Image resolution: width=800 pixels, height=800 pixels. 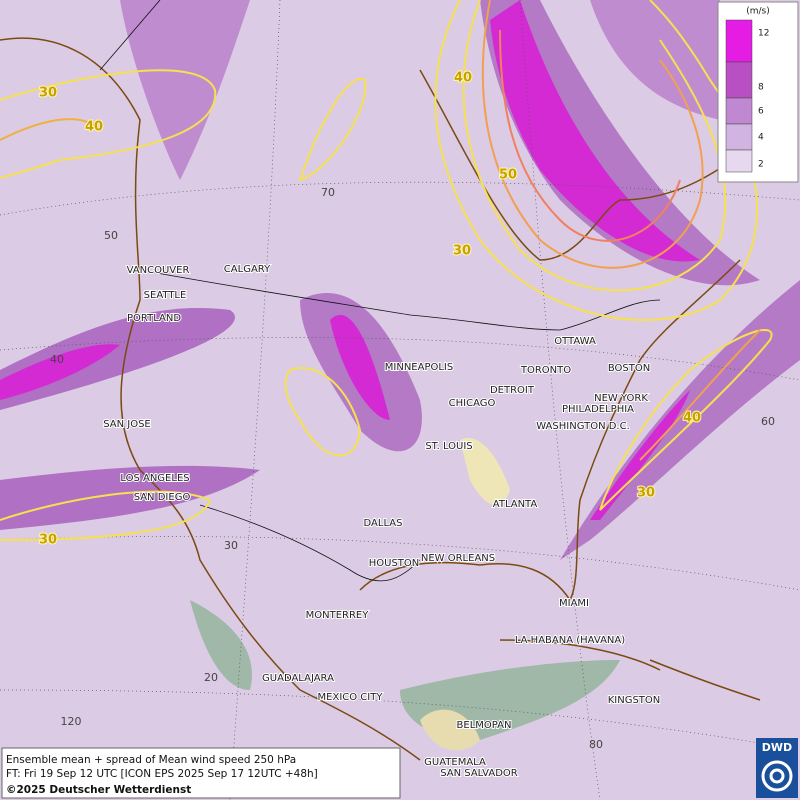 I want to click on city-label: PHILADELPHIA, so click(x=598, y=409).